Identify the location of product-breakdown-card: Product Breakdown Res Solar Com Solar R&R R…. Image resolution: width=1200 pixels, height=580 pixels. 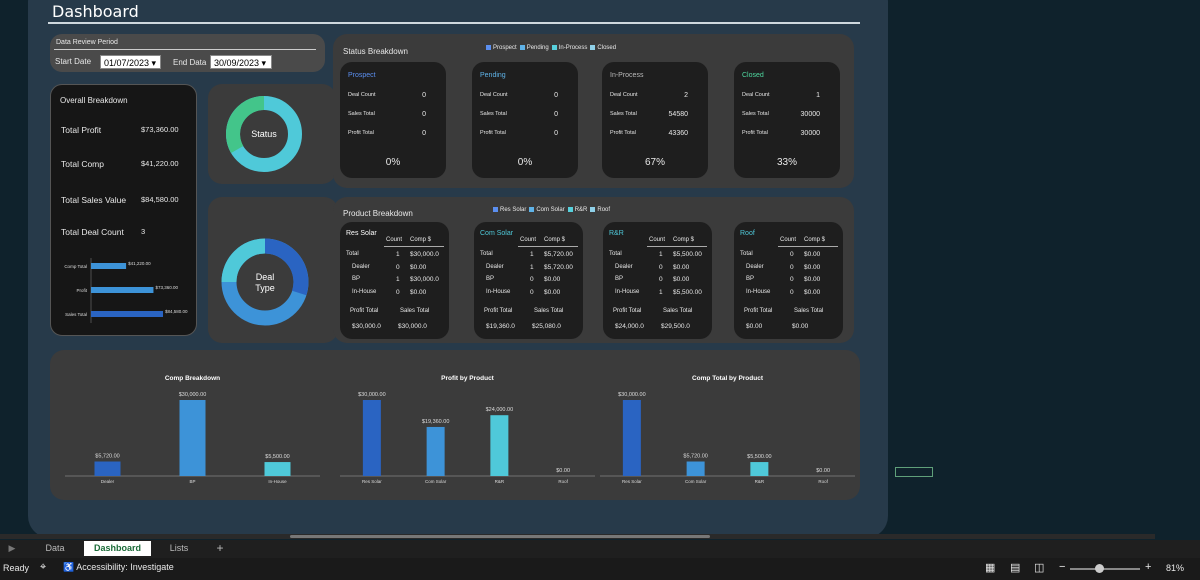
(593, 270).